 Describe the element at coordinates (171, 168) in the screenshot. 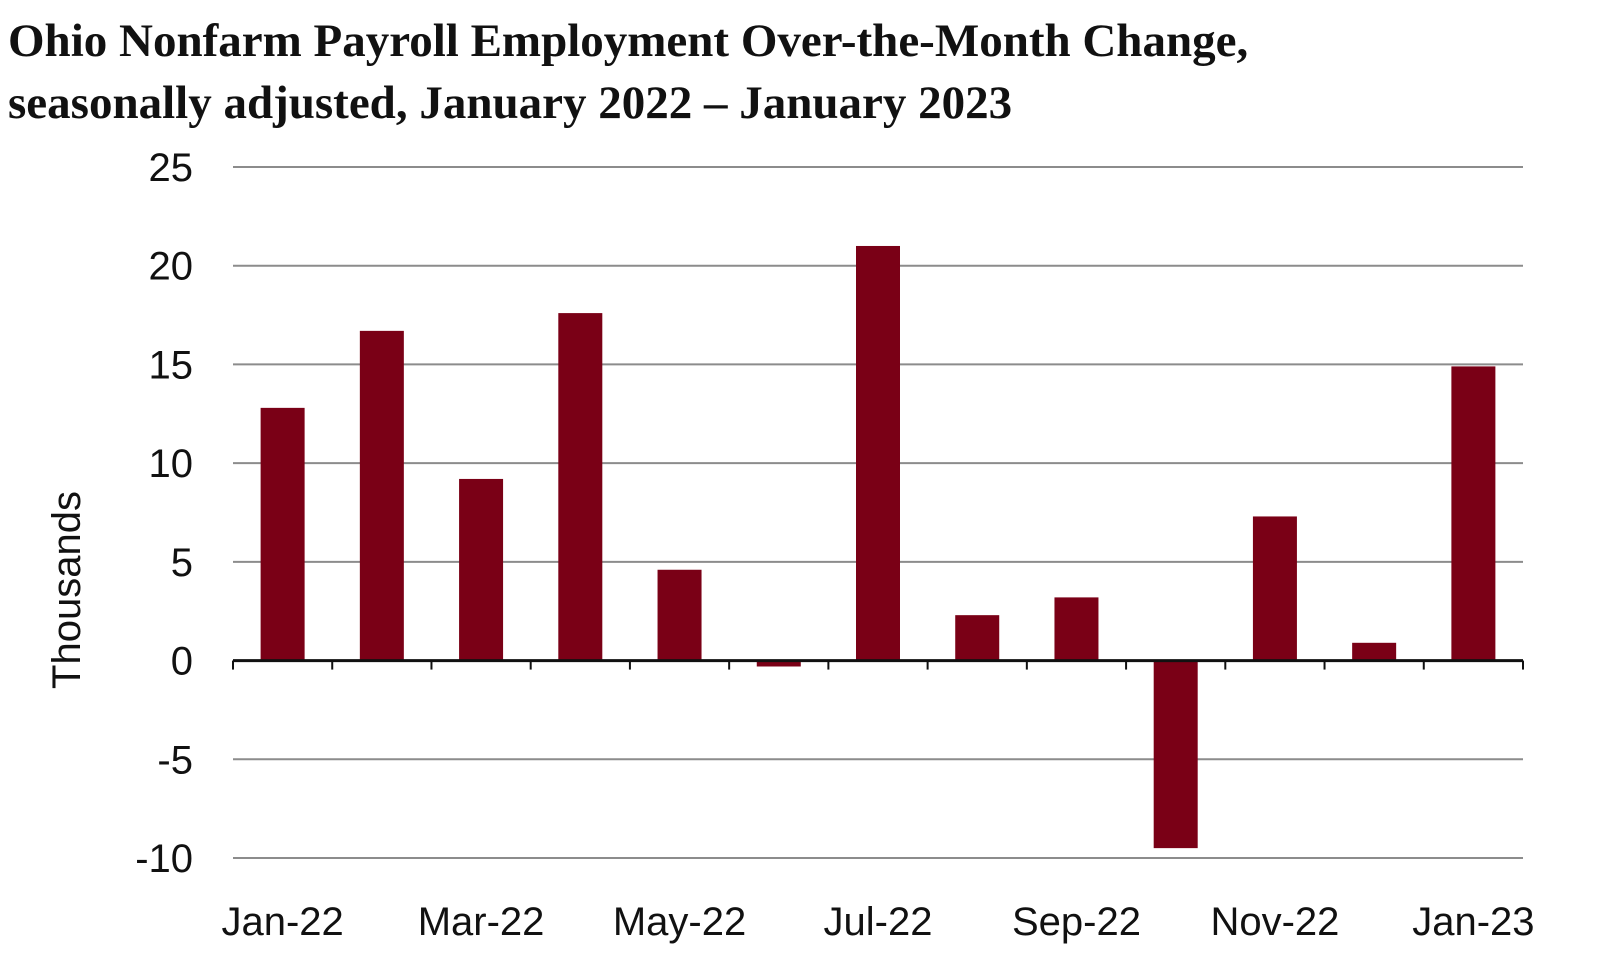

I see `y-tick-label: 25` at that location.